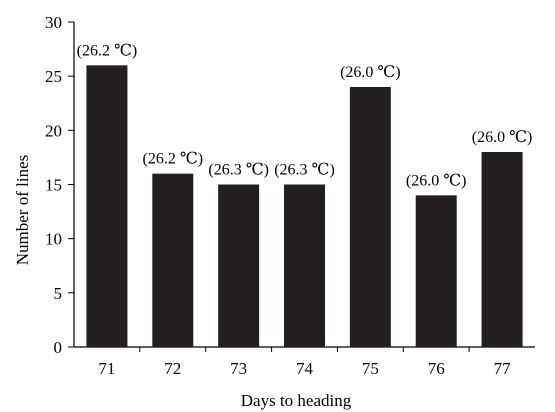 Image resolution: width=555 pixels, height=412 pixels. I want to click on y-tick-label: 0, so click(58, 347).